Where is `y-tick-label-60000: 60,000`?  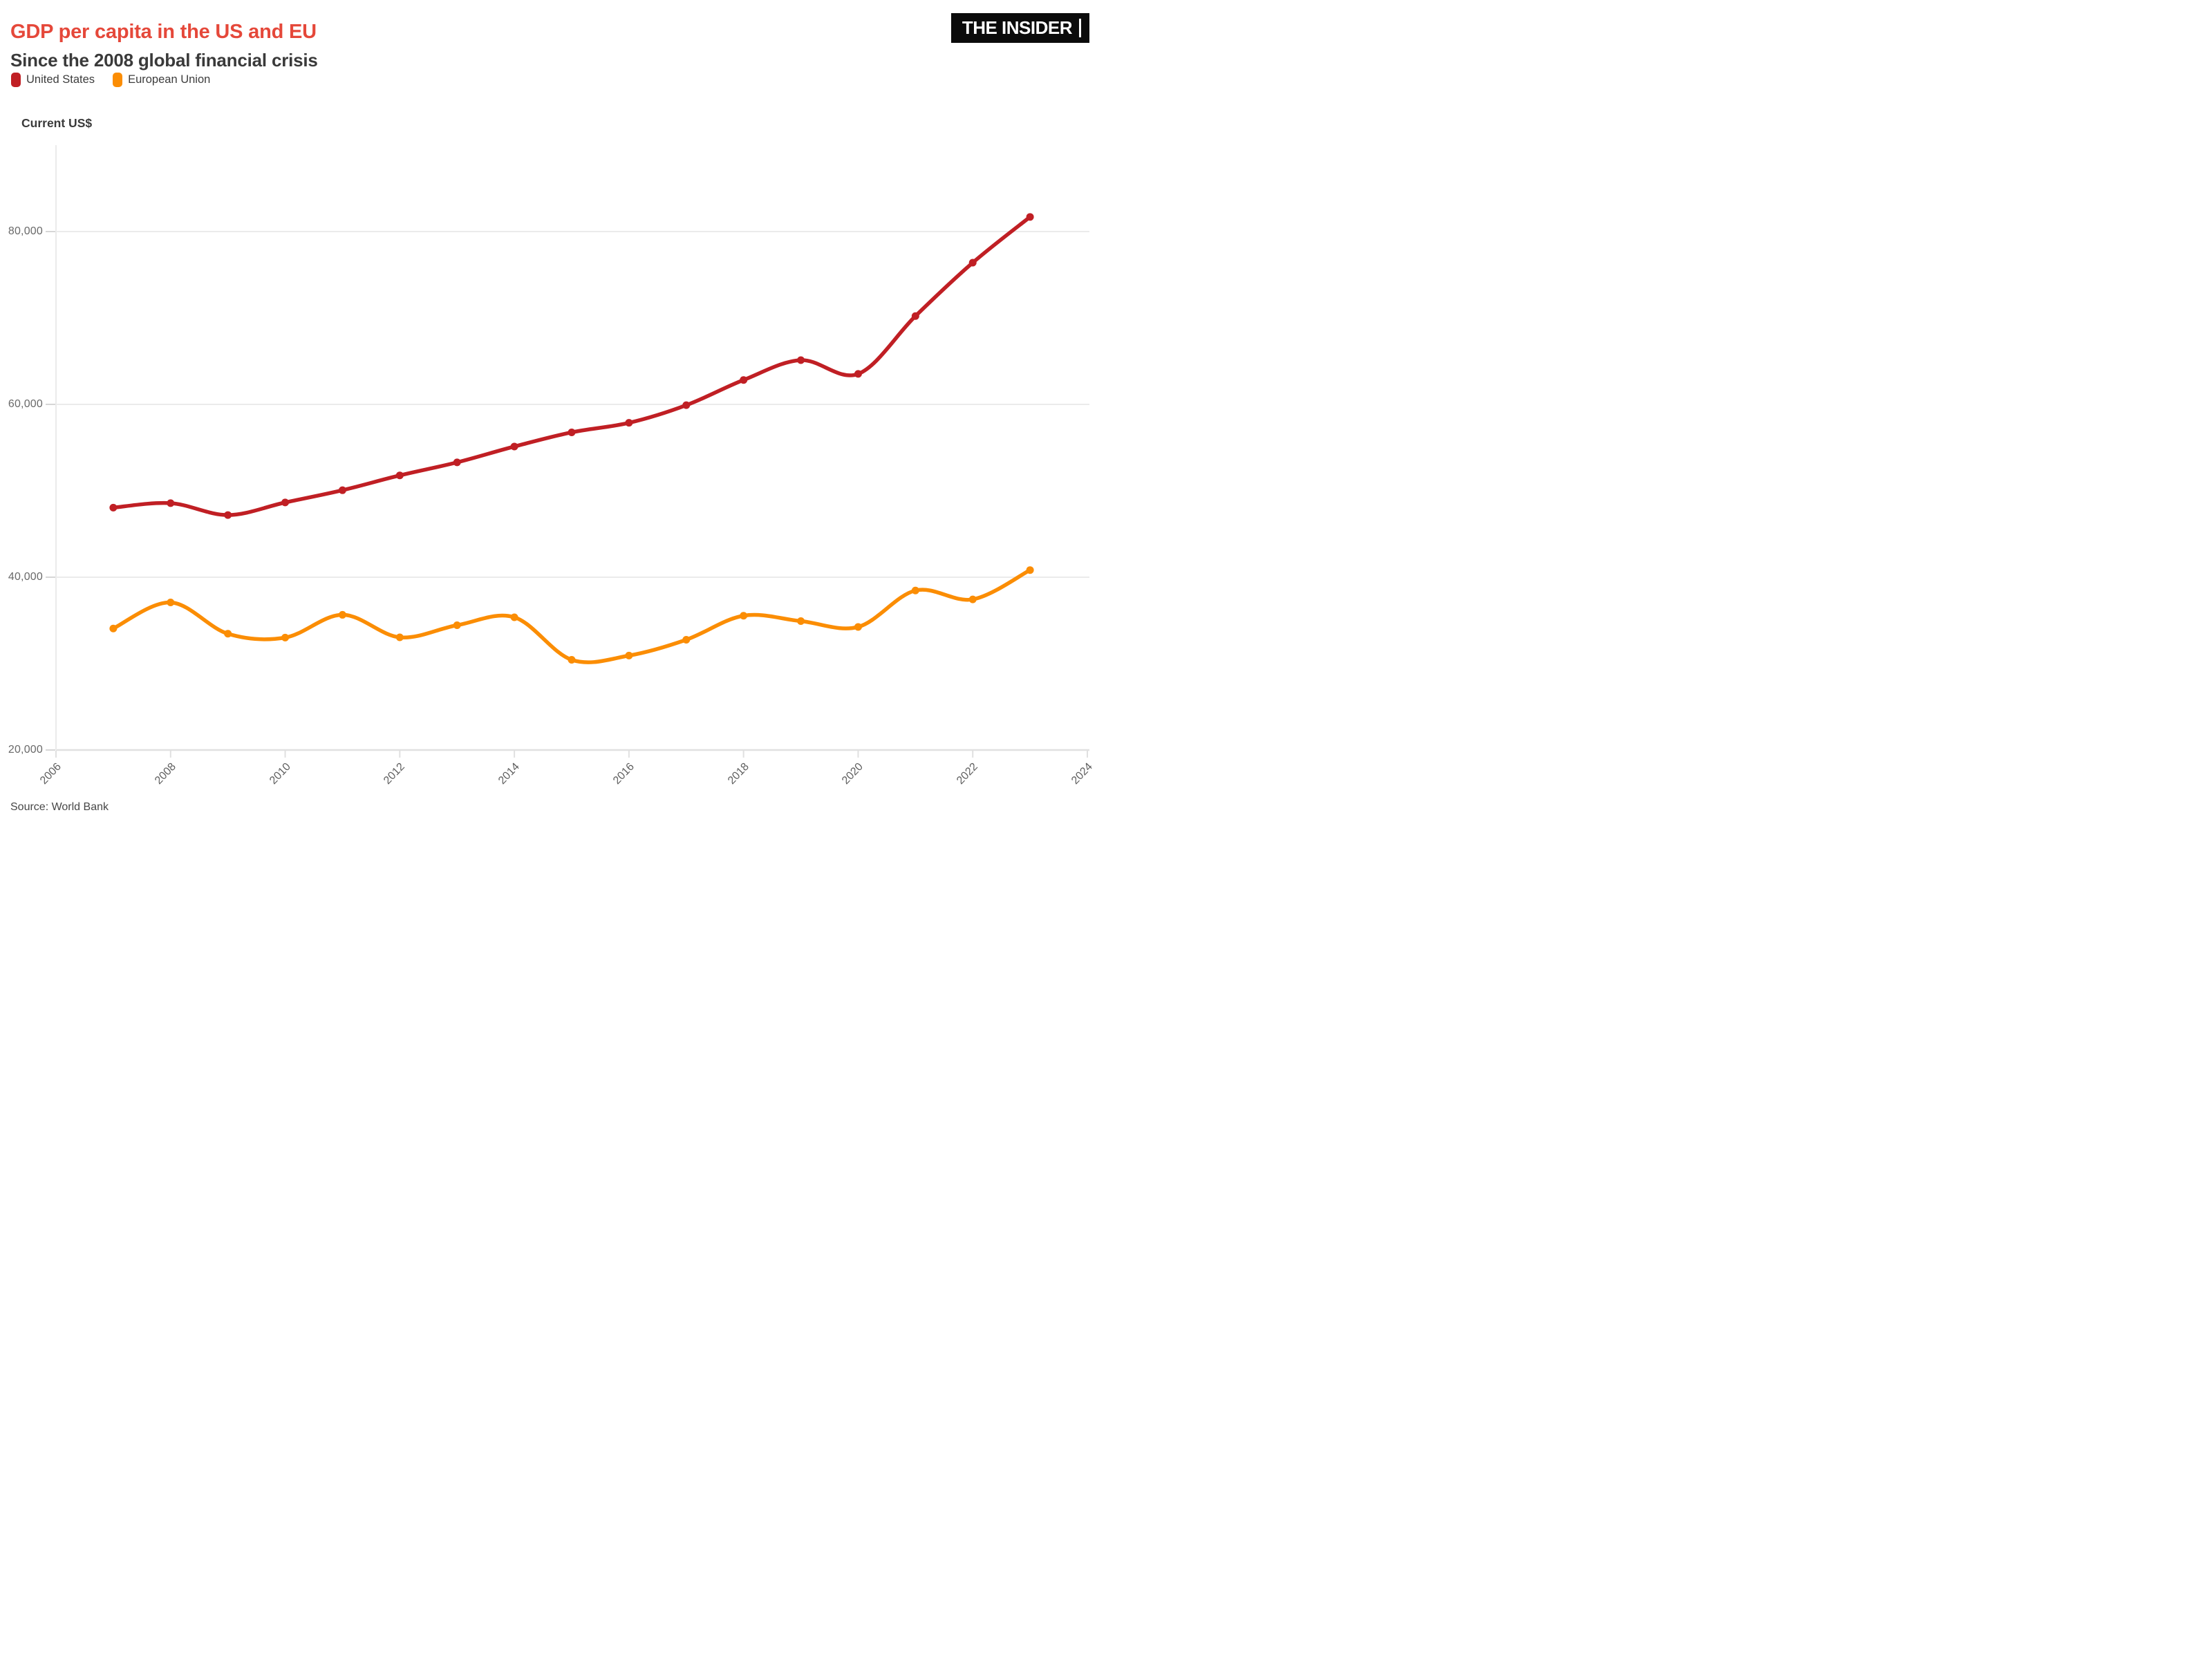
y-tick-label-60000: 60,000 is located at coordinates (26, 404).